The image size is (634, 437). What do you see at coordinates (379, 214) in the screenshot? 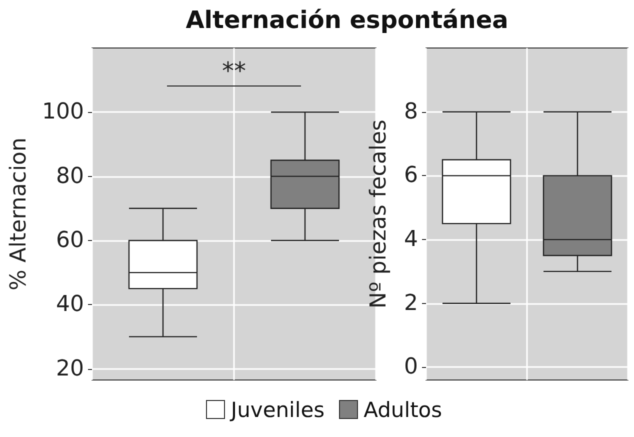
I see `y-axis-title: Nº piezas fecales` at bounding box center [379, 214].